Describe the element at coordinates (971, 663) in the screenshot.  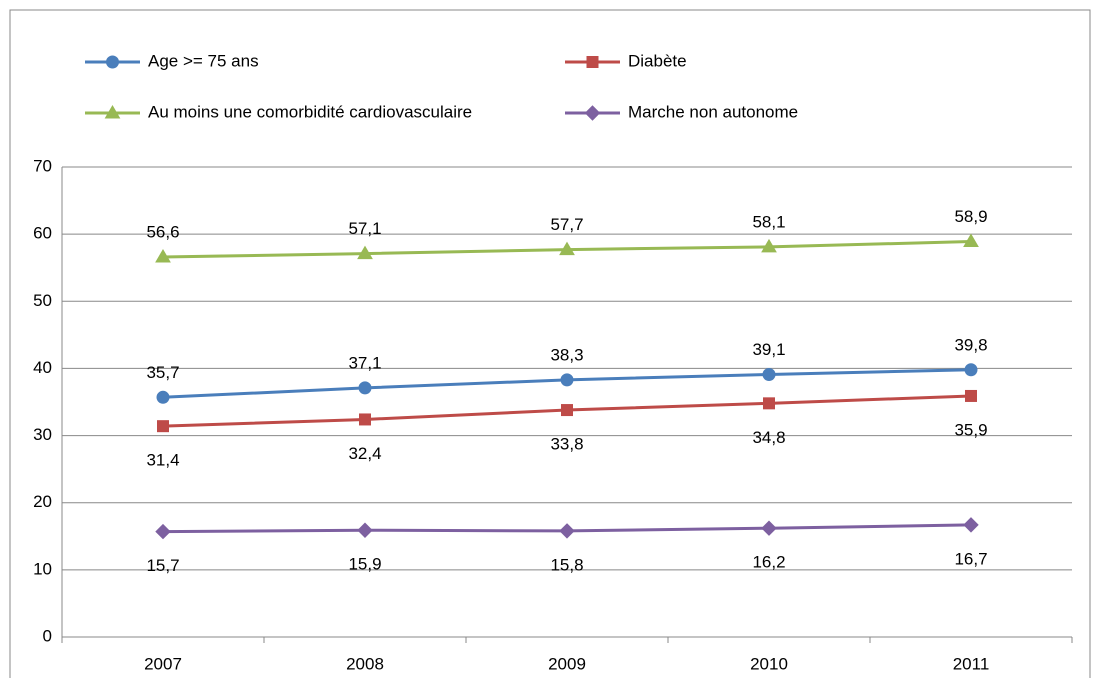
I see `x-tick-label: 2011` at that location.